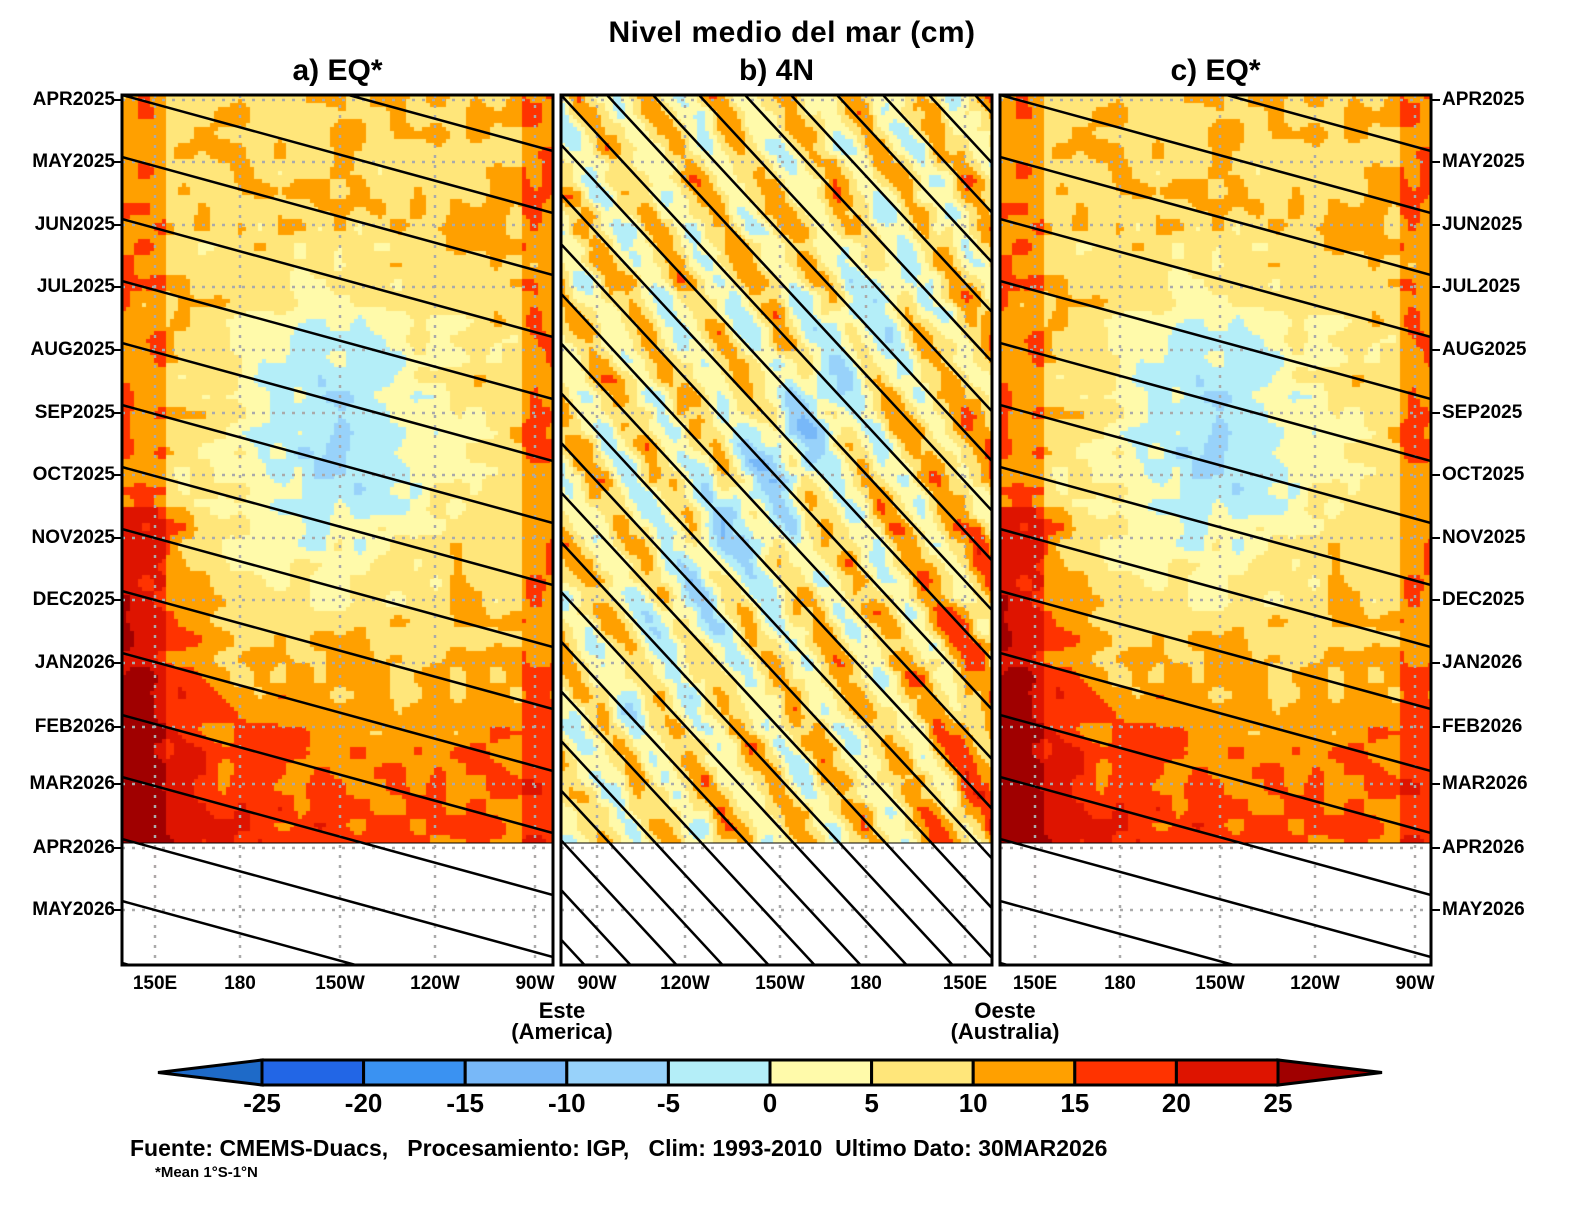 The width and height of the screenshot is (1584, 1224). I want to click on colorbar-max-arrow, so click(1329, 1072).